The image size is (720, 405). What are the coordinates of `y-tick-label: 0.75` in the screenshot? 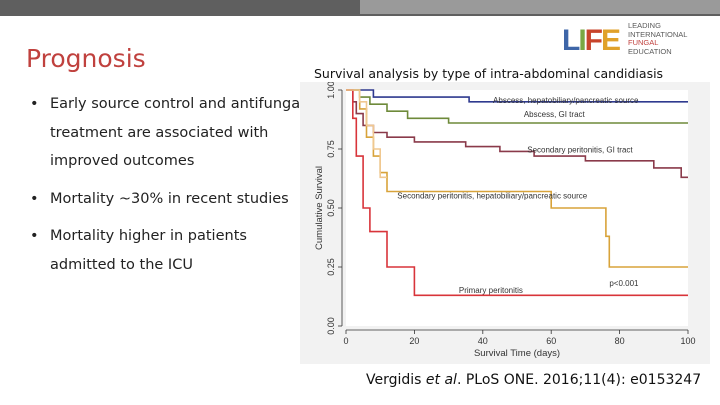 It's located at (331, 149).